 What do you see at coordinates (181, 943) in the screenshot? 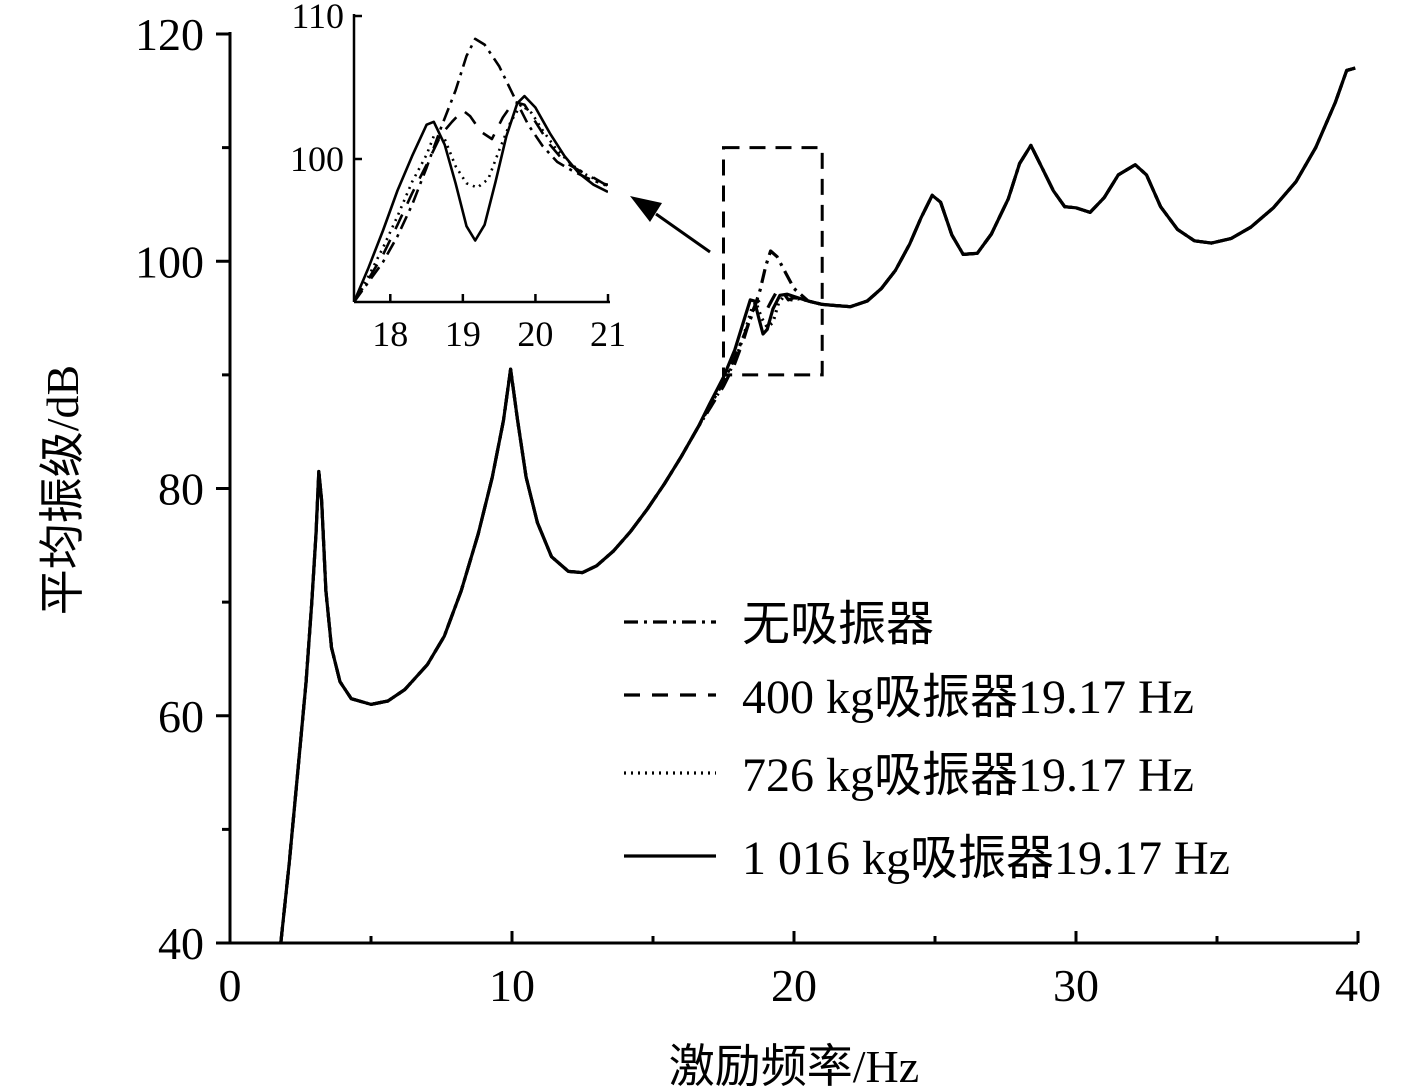
I see `y-tick-label: 40` at bounding box center [181, 943].